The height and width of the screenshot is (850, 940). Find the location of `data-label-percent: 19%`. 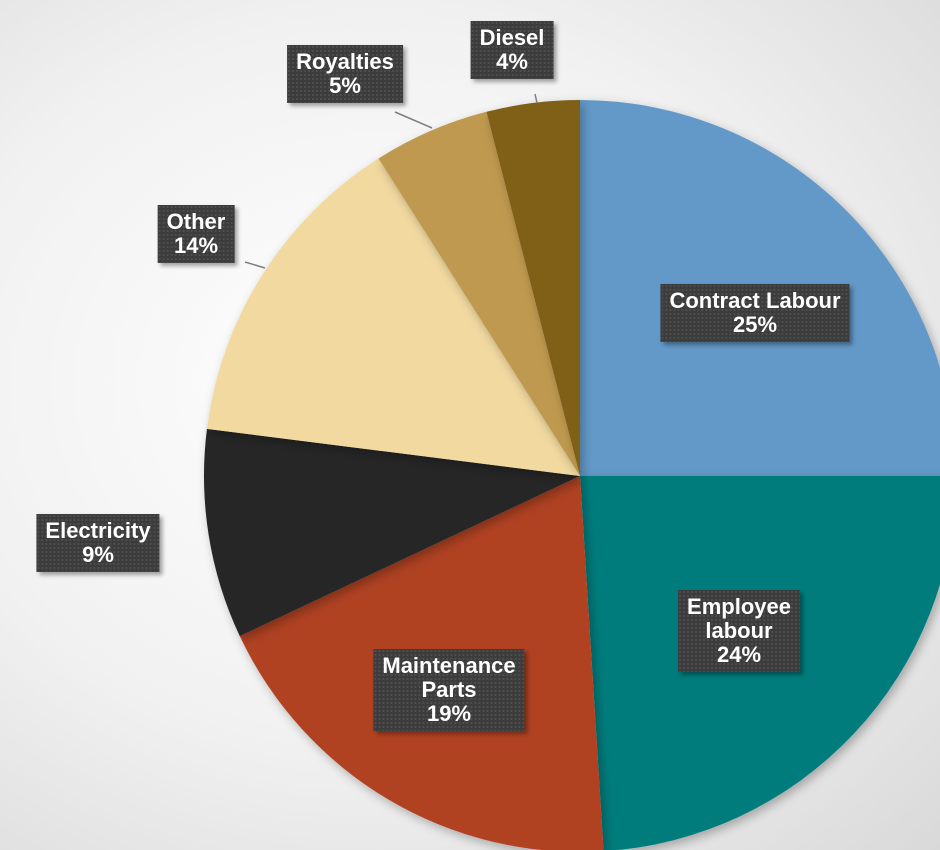

data-label-percent: 19% is located at coordinates (449, 713).